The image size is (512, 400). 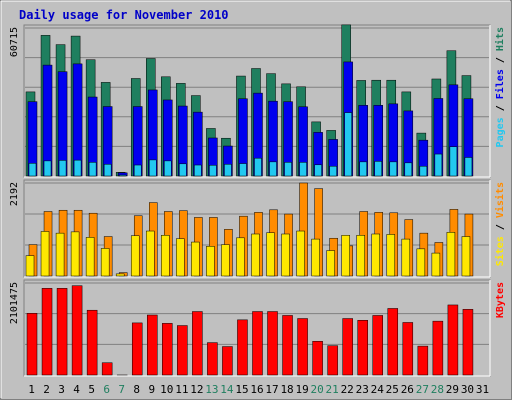 What do you see at coordinates (124, 15) in the screenshot?
I see `chart-title: Daily usage for November 2010` at bounding box center [124, 15].